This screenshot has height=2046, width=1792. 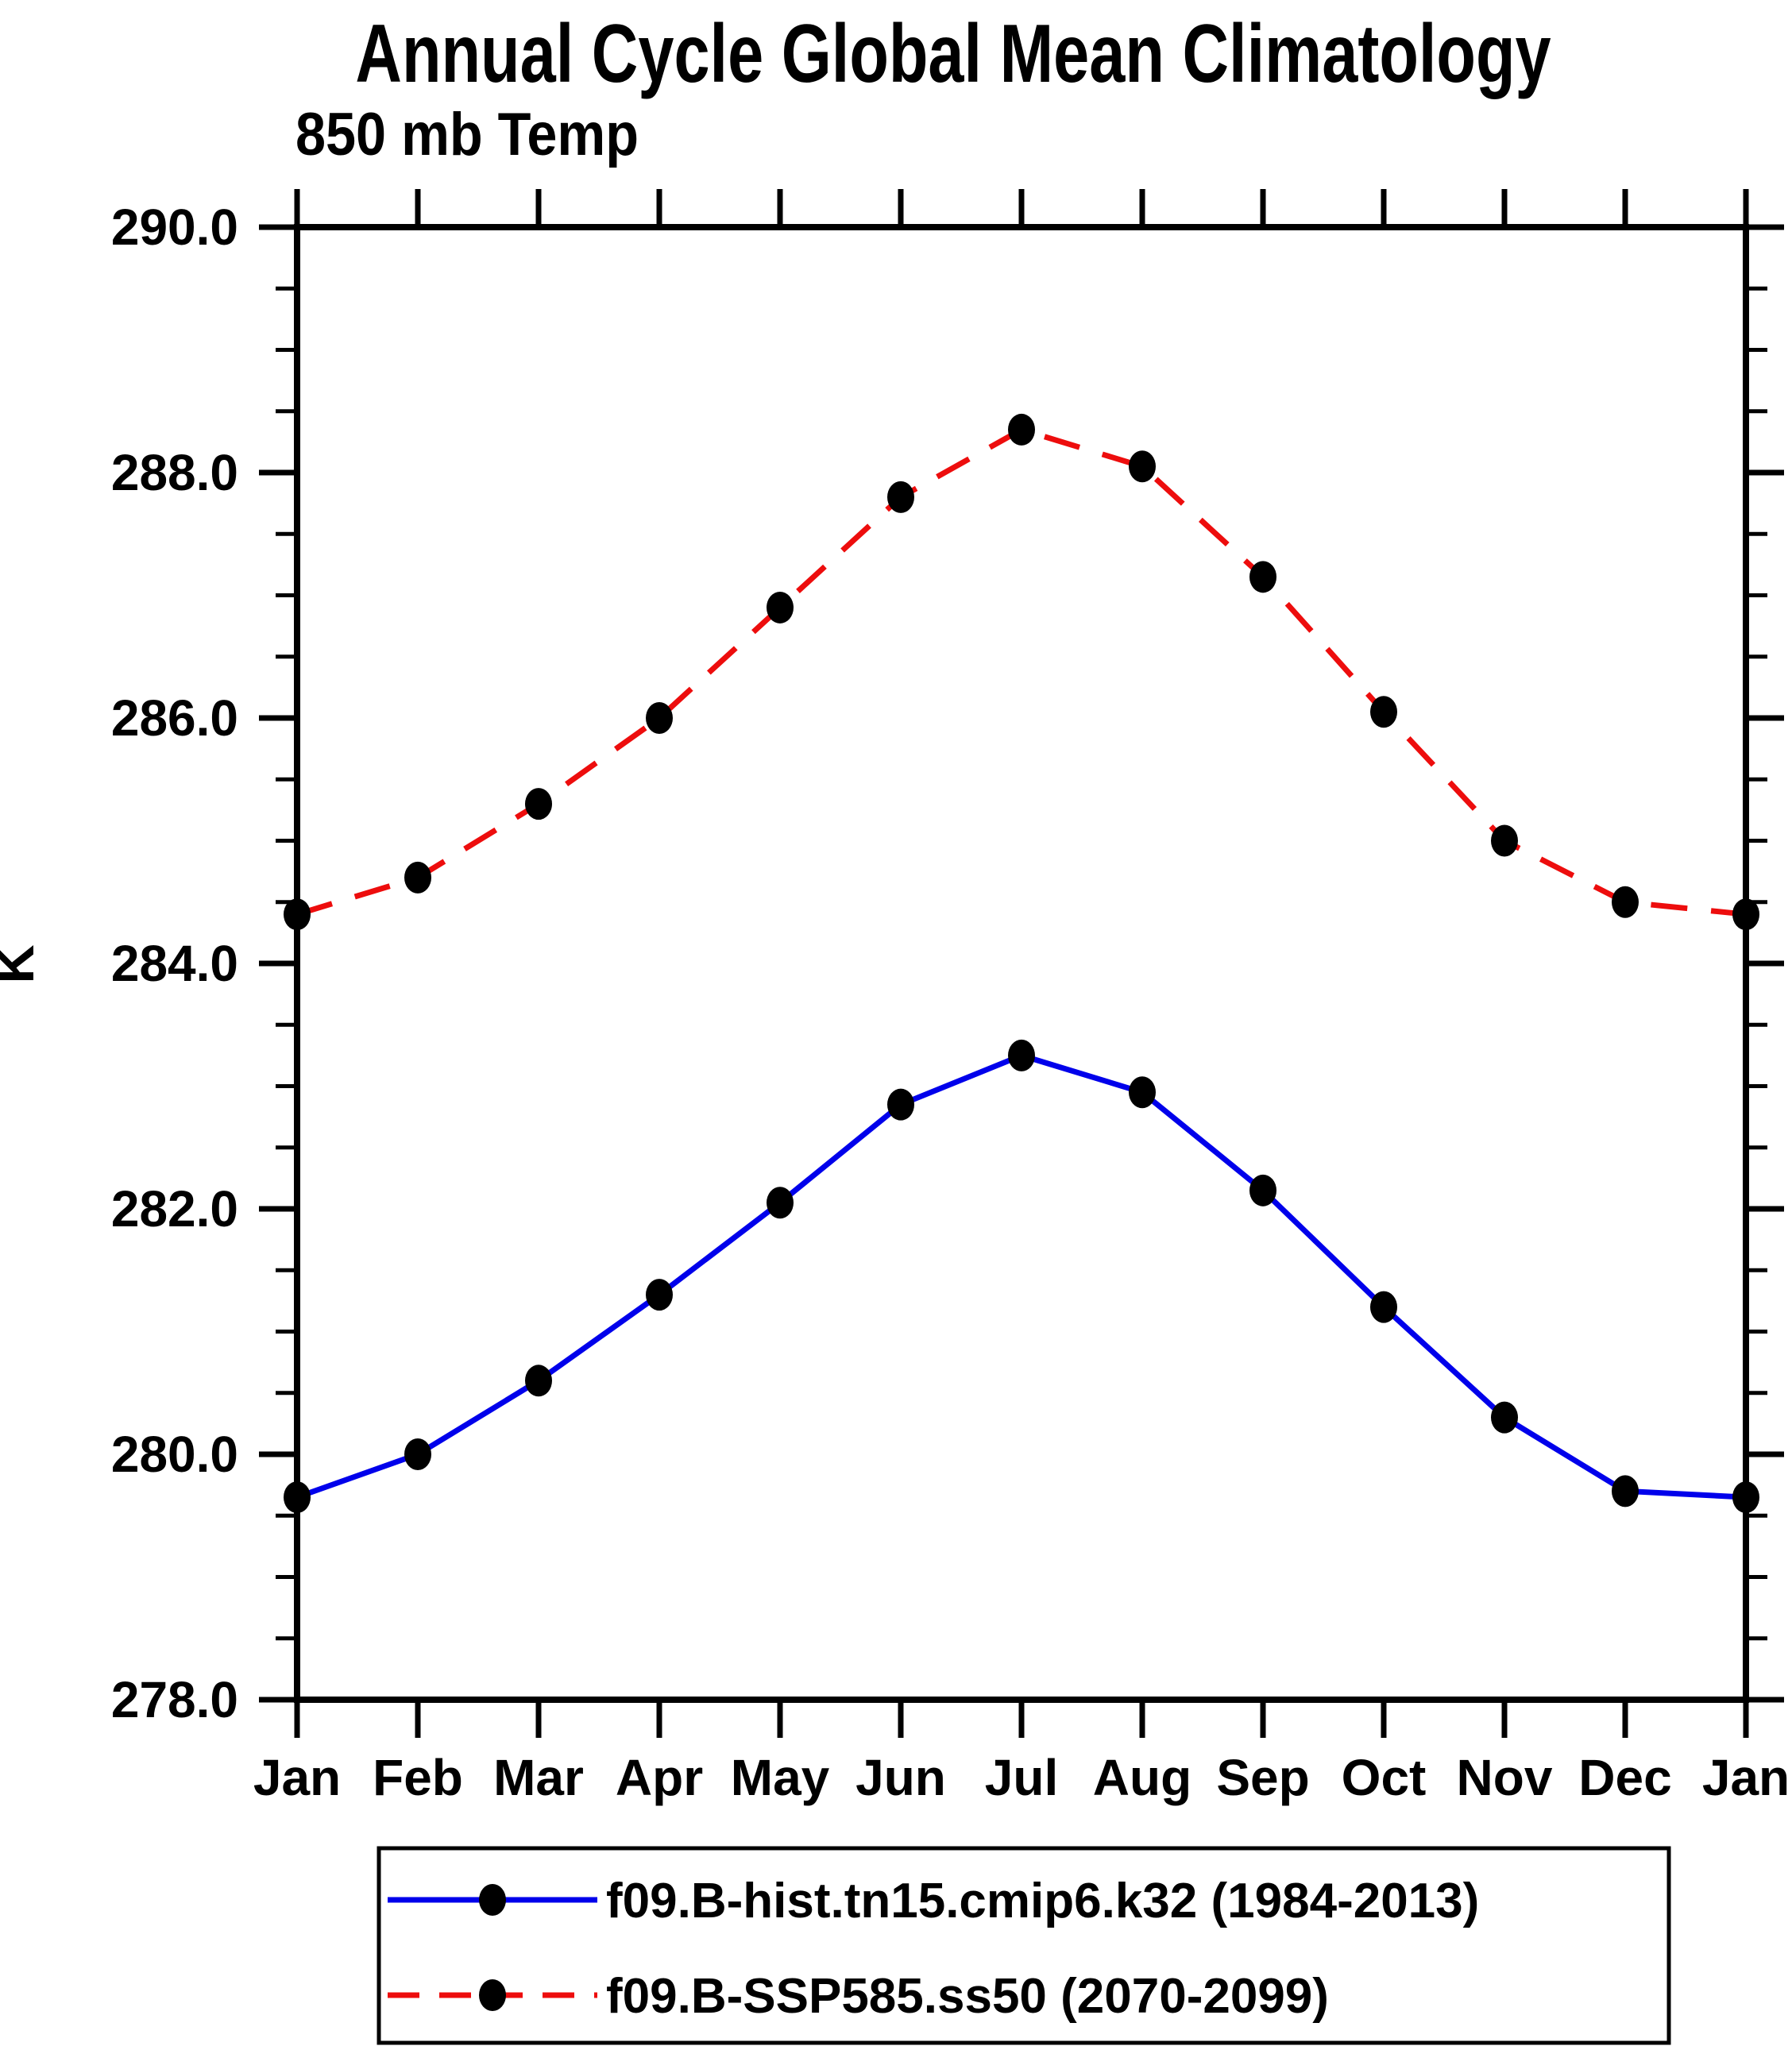 What do you see at coordinates (659, 1777) in the screenshot?
I see `x-tick-label: Apr` at bounding box center [659, 1777].